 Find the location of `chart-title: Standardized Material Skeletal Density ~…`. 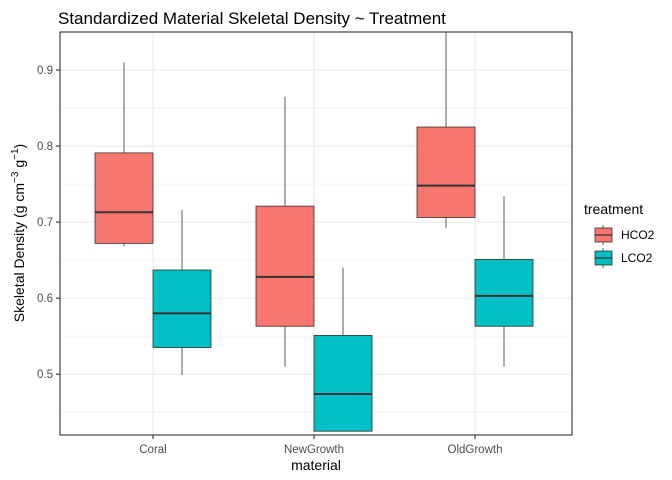

chart-title: Standardized Material Skeletal Density ~… is located at coordinates (252, 18).